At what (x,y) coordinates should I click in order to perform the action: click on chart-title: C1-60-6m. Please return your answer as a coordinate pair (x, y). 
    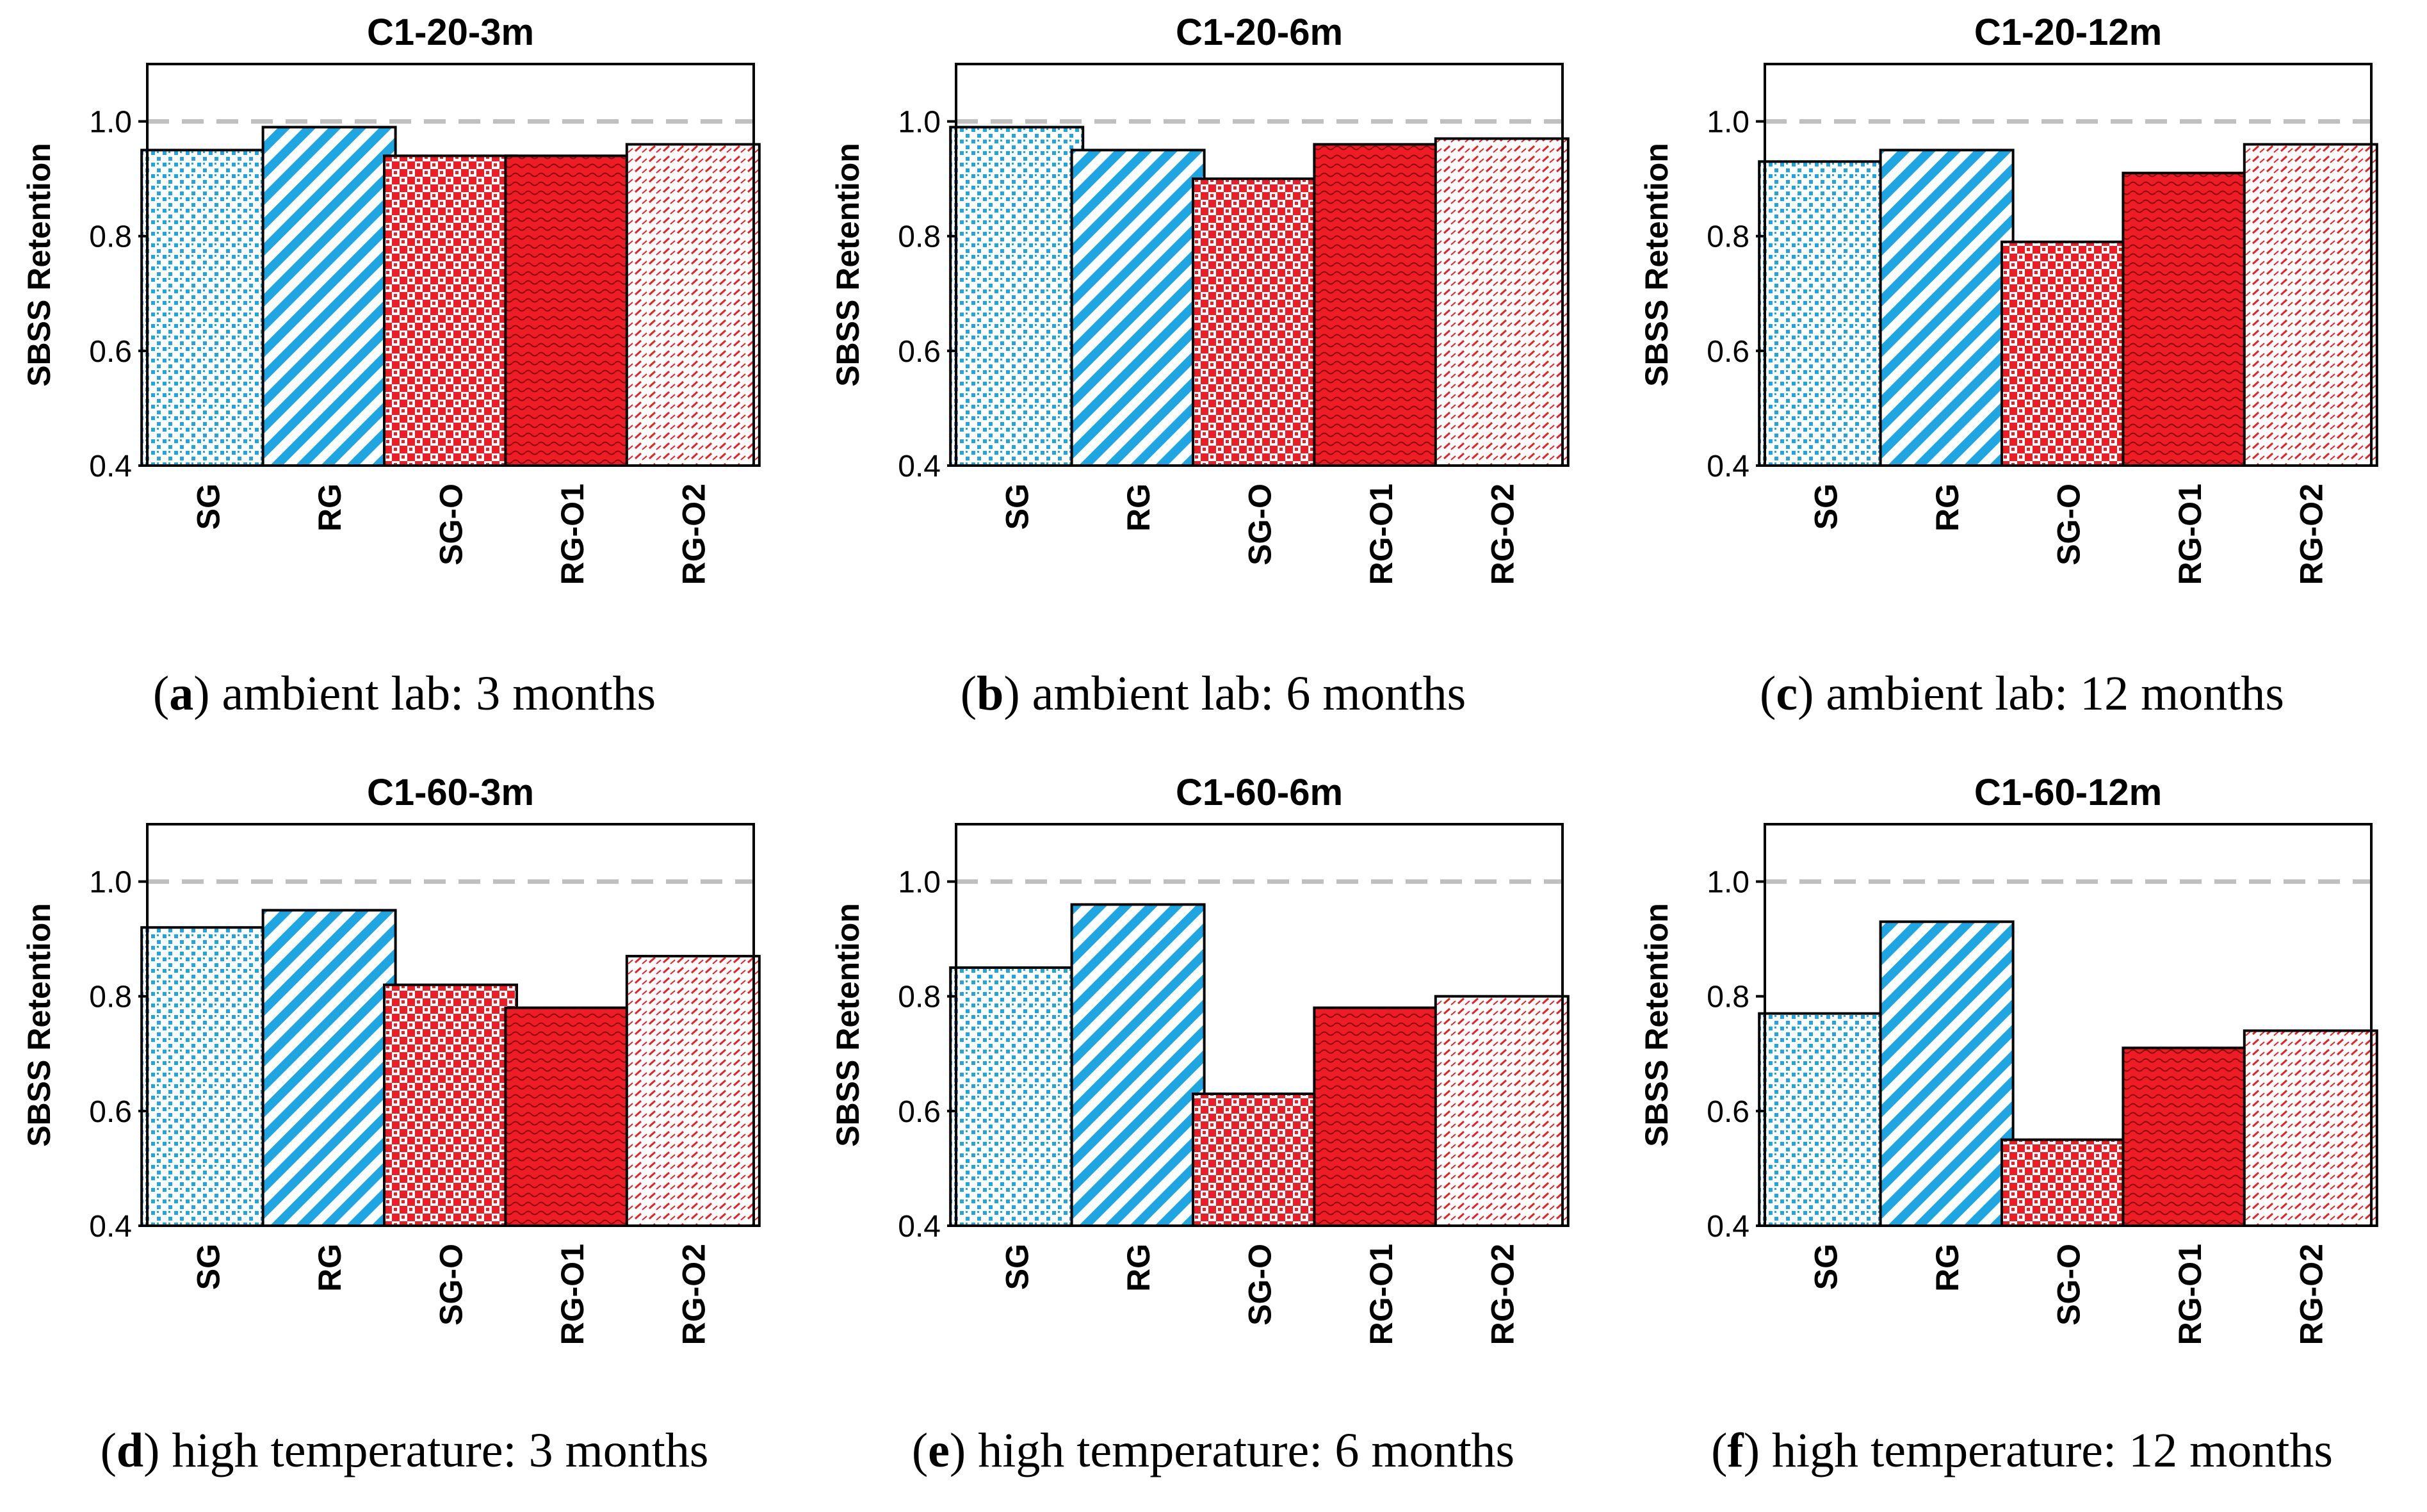
    Looking at the image, I should click on (1259, 793).